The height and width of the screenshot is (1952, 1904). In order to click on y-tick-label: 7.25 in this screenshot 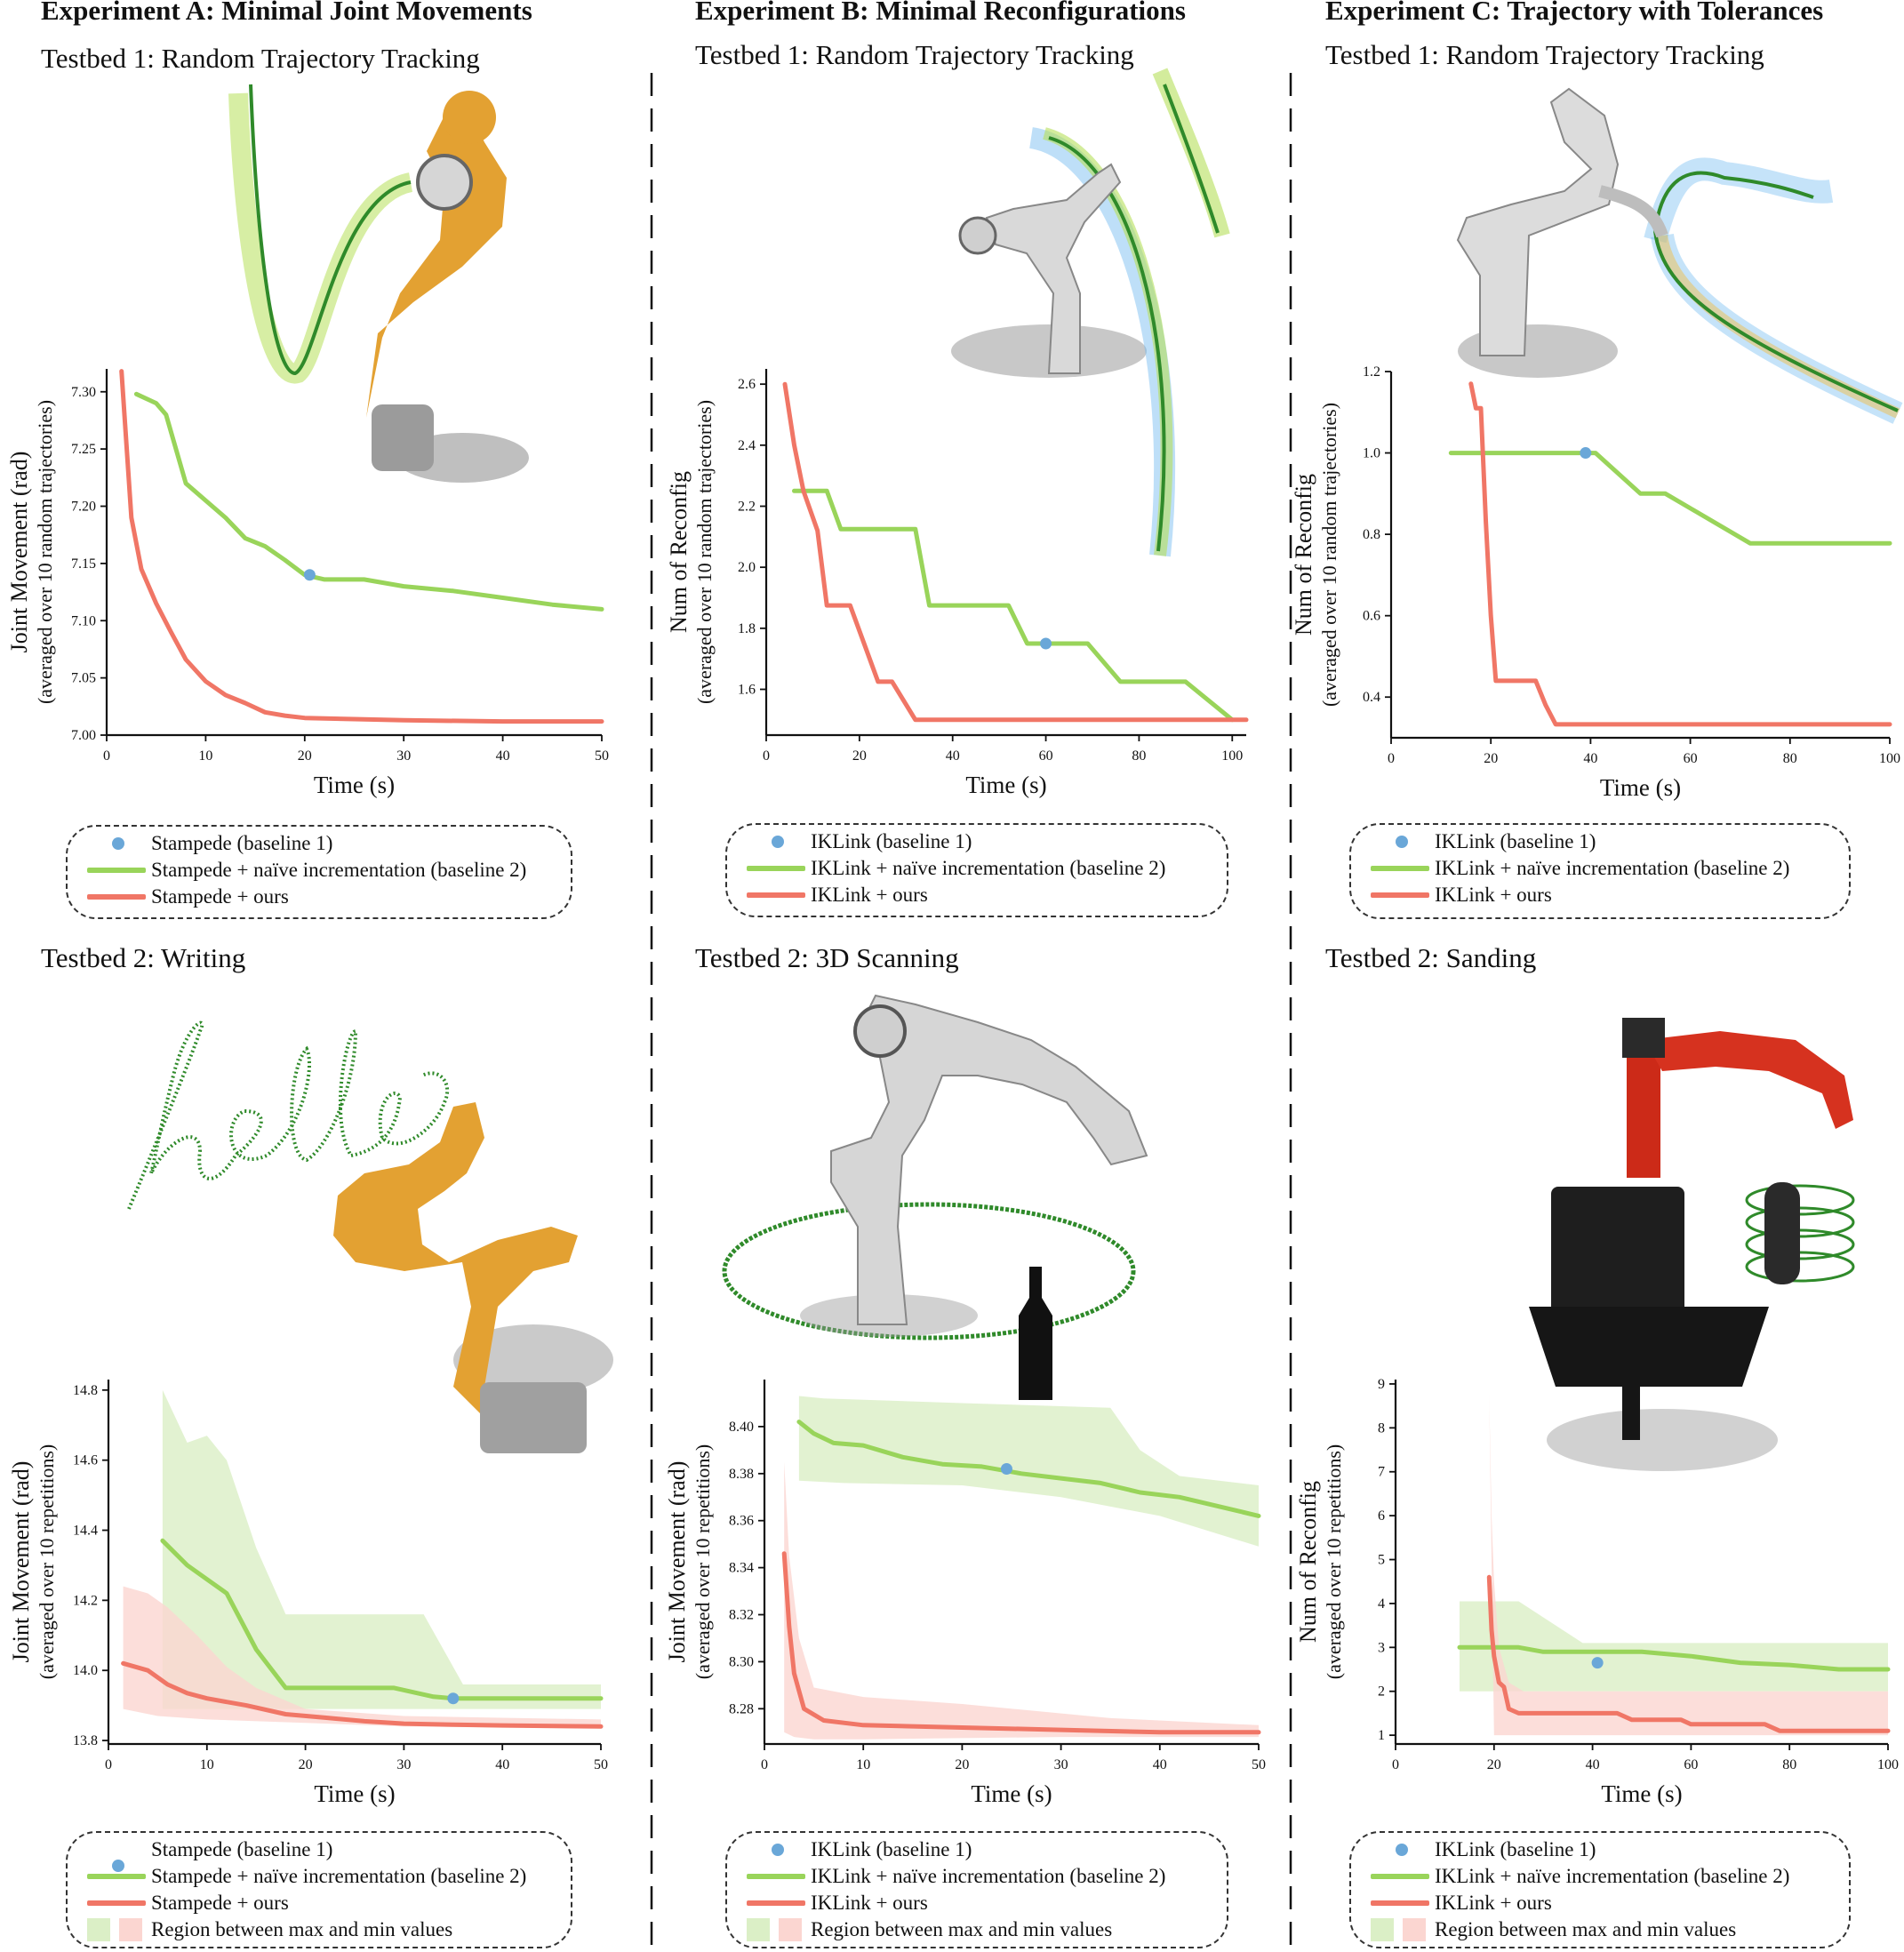, I will do `click(83, 449)`.